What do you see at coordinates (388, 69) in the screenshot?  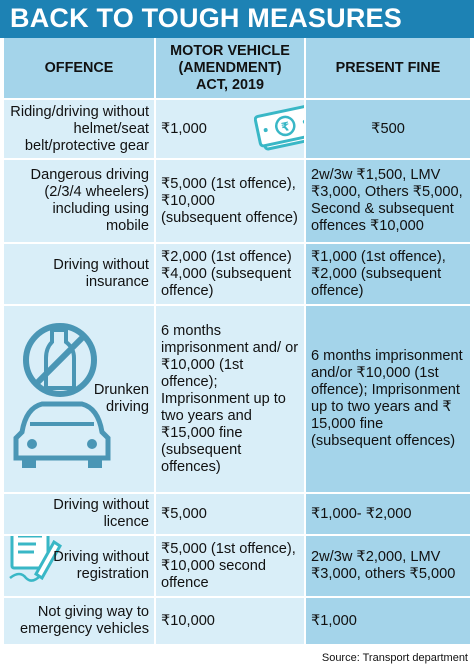 I see `header-present: PRESENT FINE` at bounding box center [388, 69].